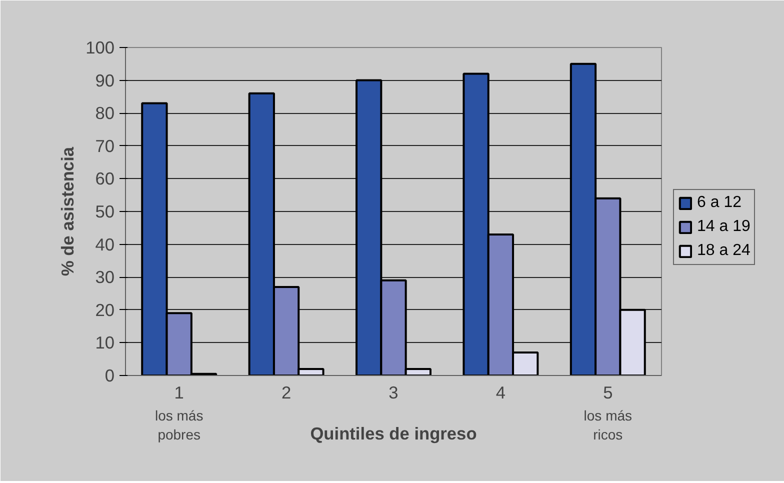 Image resolution: width=784 pixels, height=483 pixels. What do you see at coordinates (105, 212) in the screenshot?
I see `y-tick-label: 50` at bounding box center [105, 212].